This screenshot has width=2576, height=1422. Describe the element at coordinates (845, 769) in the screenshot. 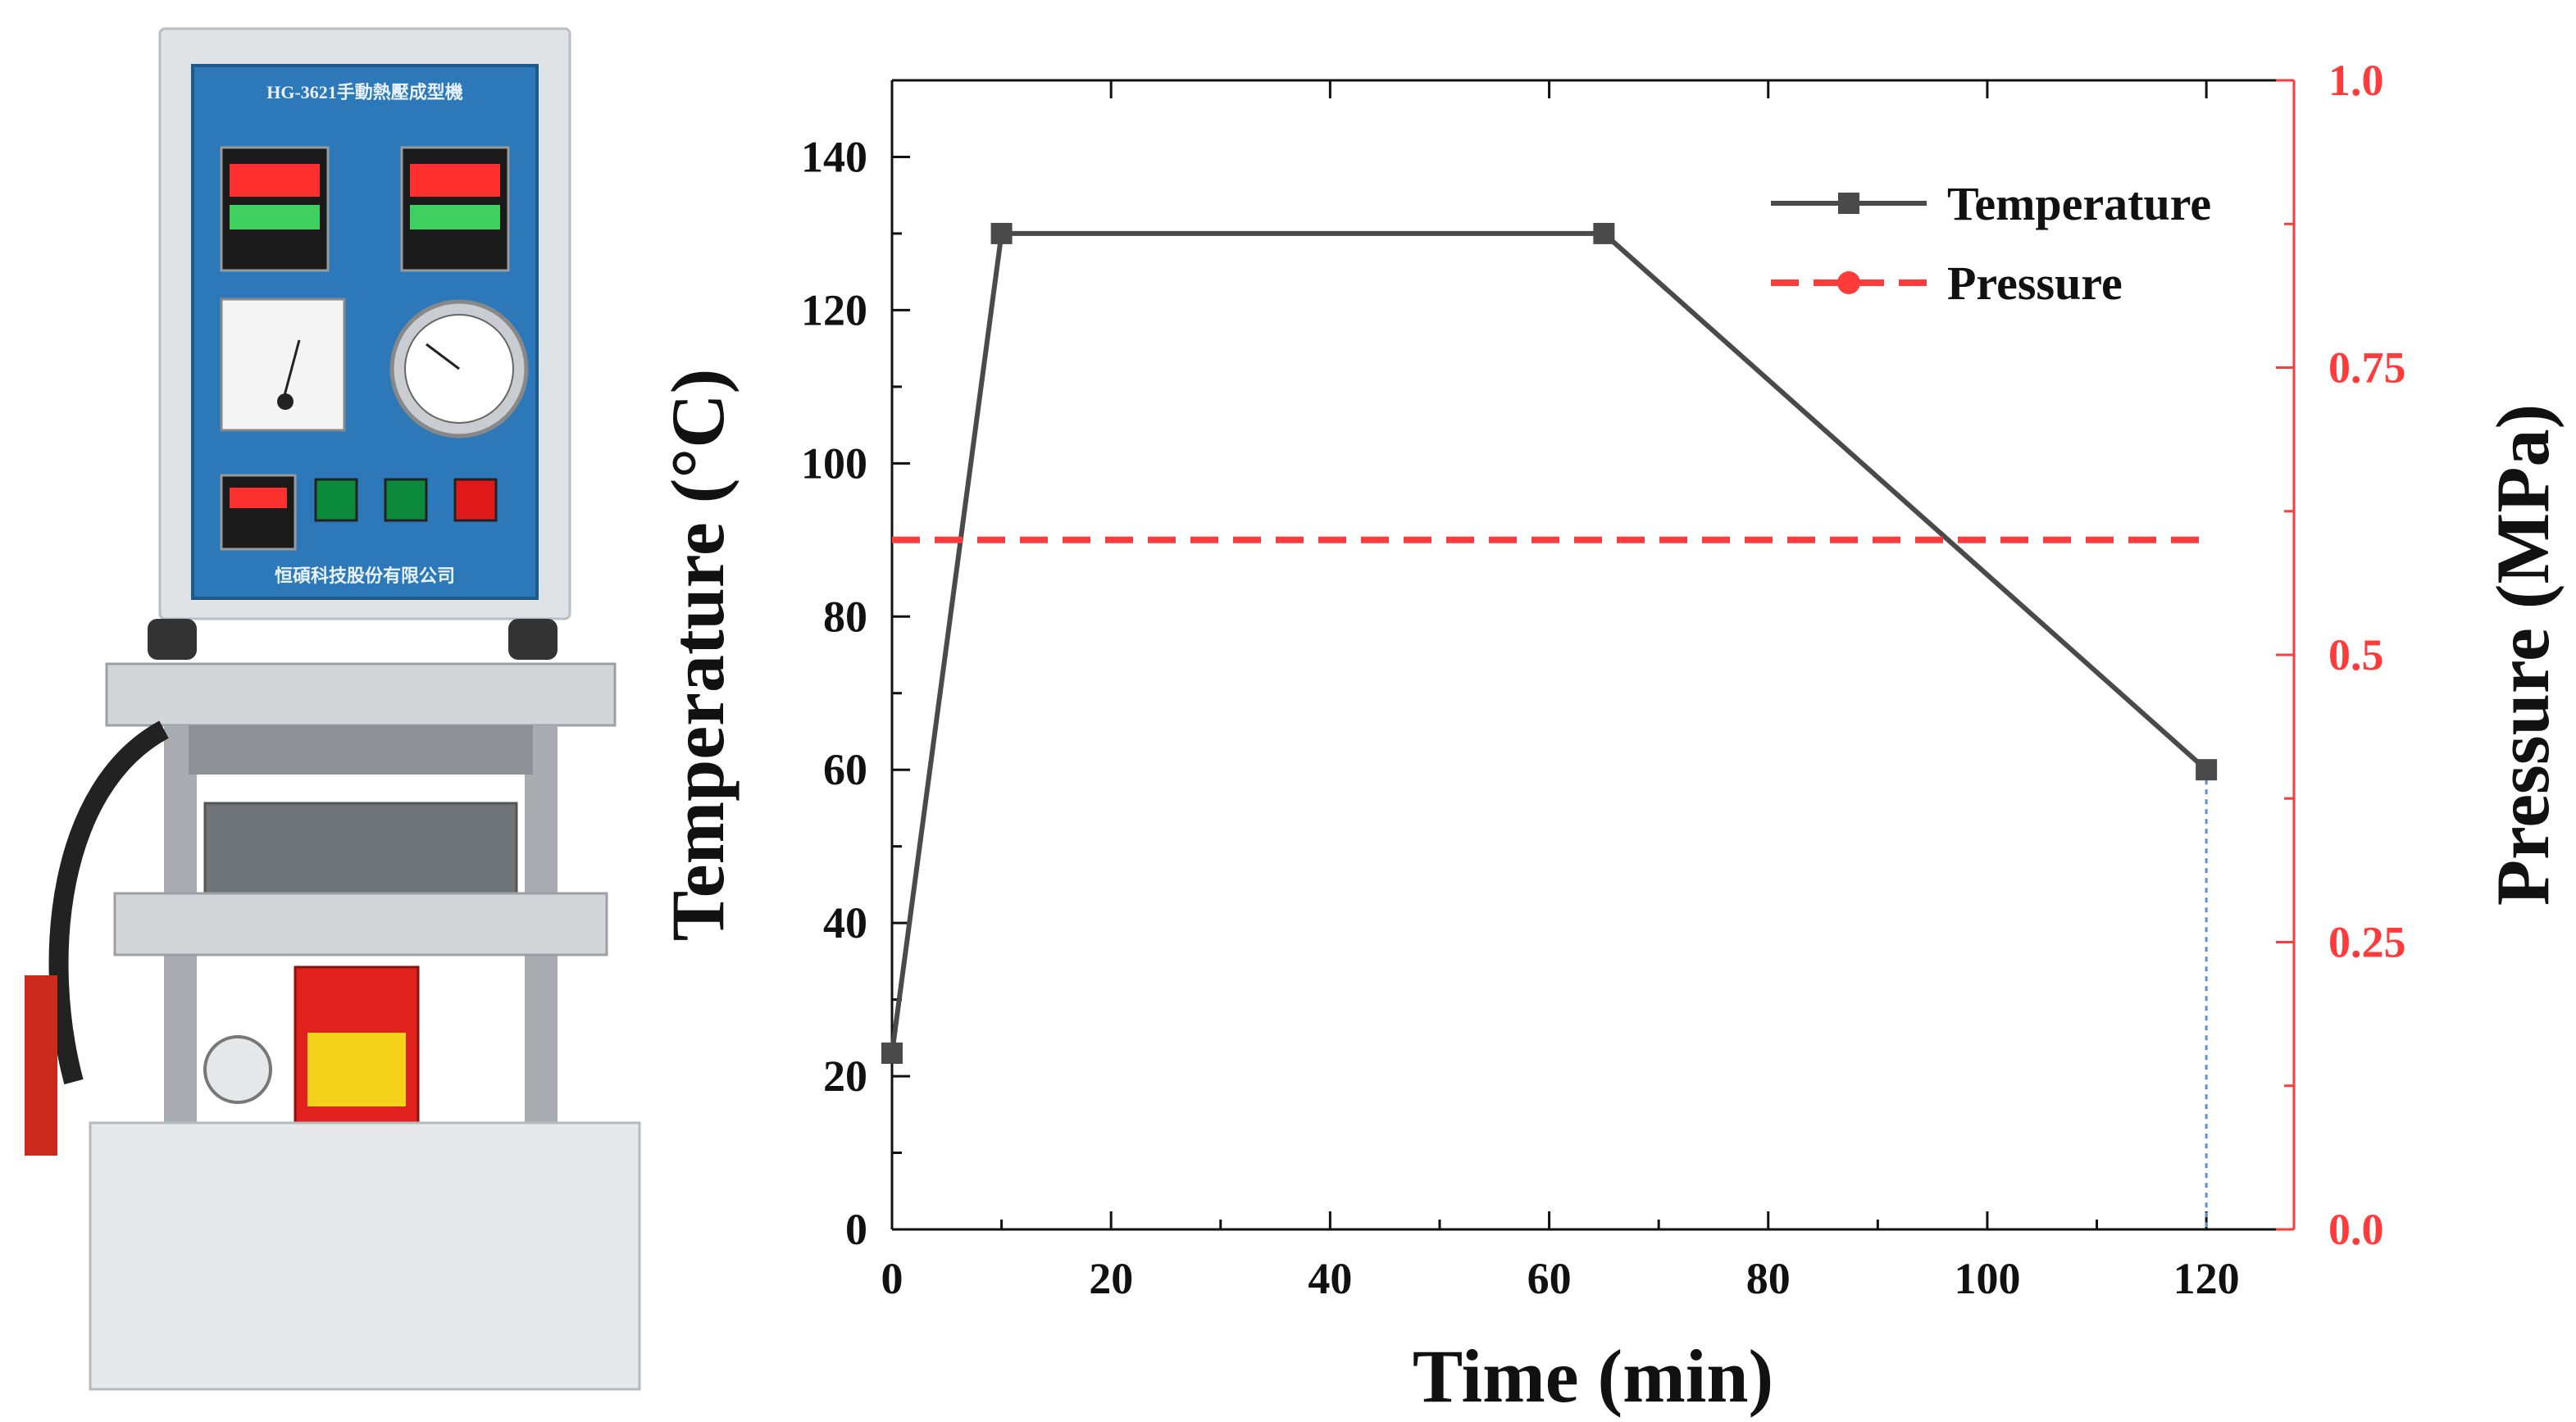

I see `y-tick-label: 60` at that location.